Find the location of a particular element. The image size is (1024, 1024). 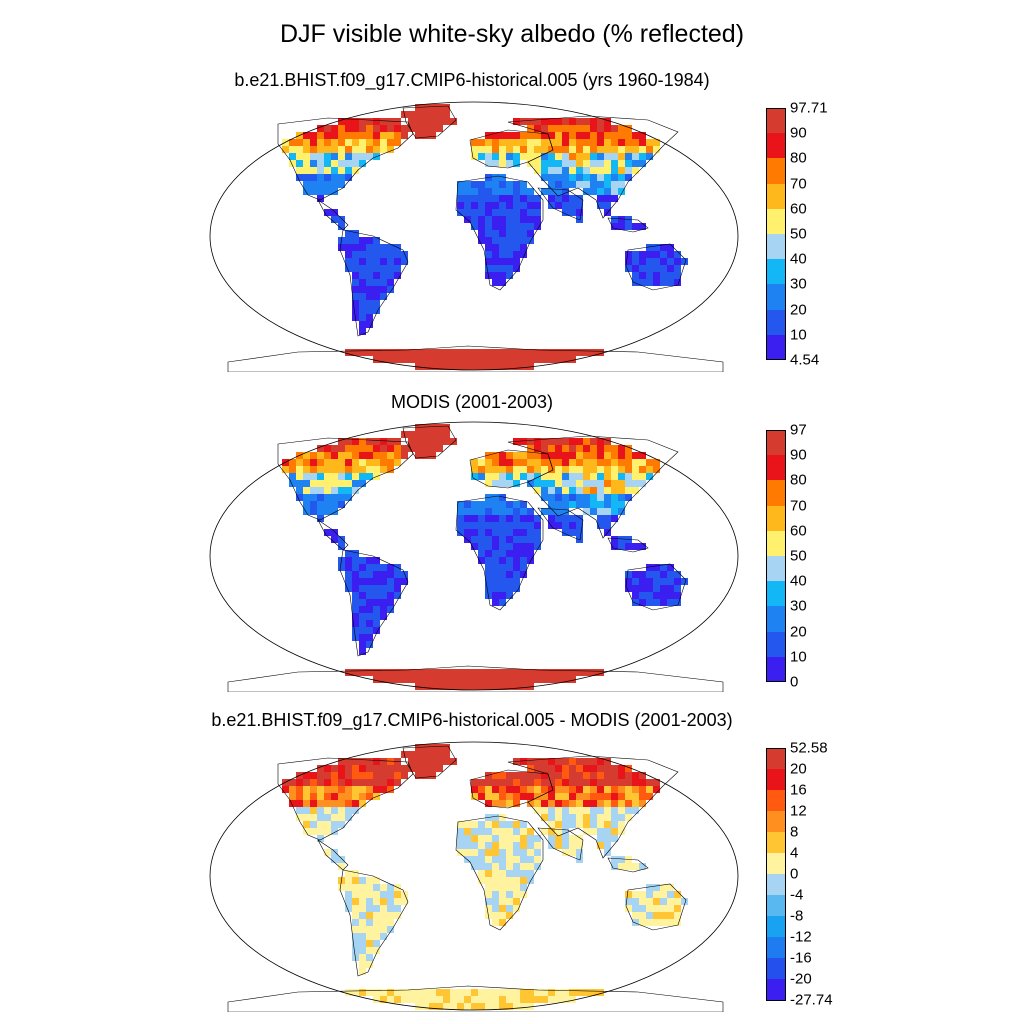

colorbar-tick-label: 30 is located at coordinates (798, 284).